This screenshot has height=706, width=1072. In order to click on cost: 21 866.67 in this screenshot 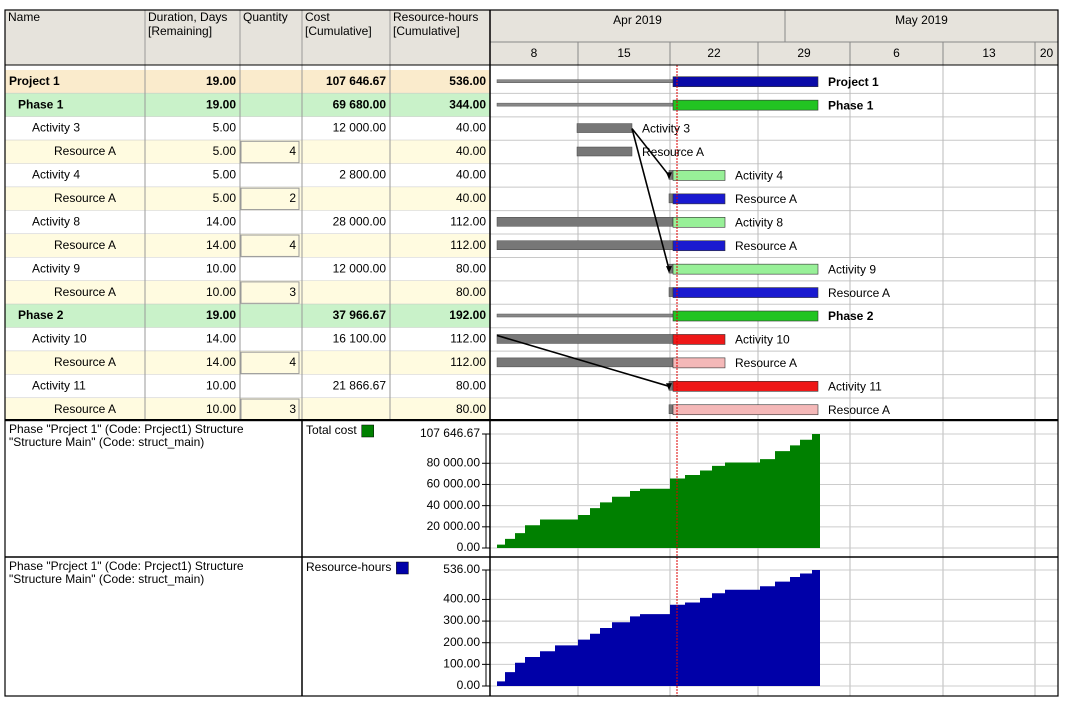, I will do `click(360, 385)`.